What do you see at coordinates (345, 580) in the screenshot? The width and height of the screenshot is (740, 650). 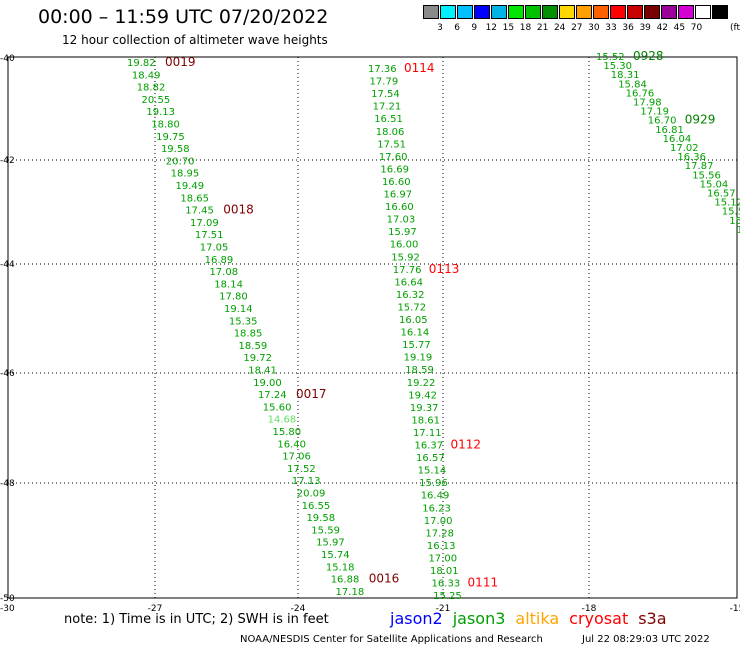 I see `swh-value: 16.88` at bounding box center [345, 580].